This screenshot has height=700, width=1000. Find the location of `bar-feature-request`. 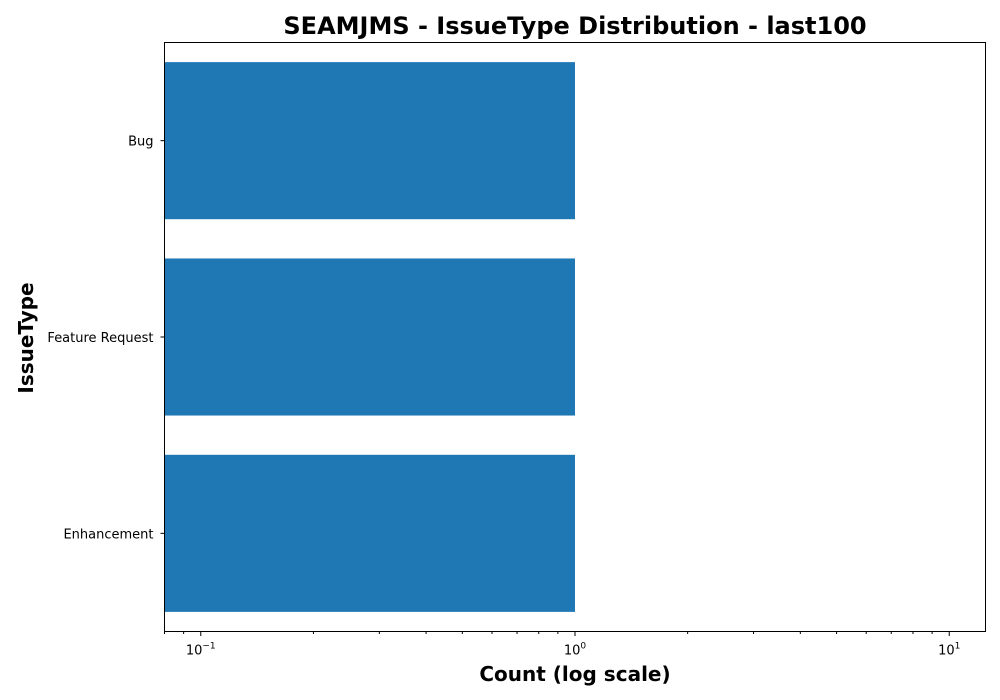

bar-feature-request is located at coordinates (369, 337).